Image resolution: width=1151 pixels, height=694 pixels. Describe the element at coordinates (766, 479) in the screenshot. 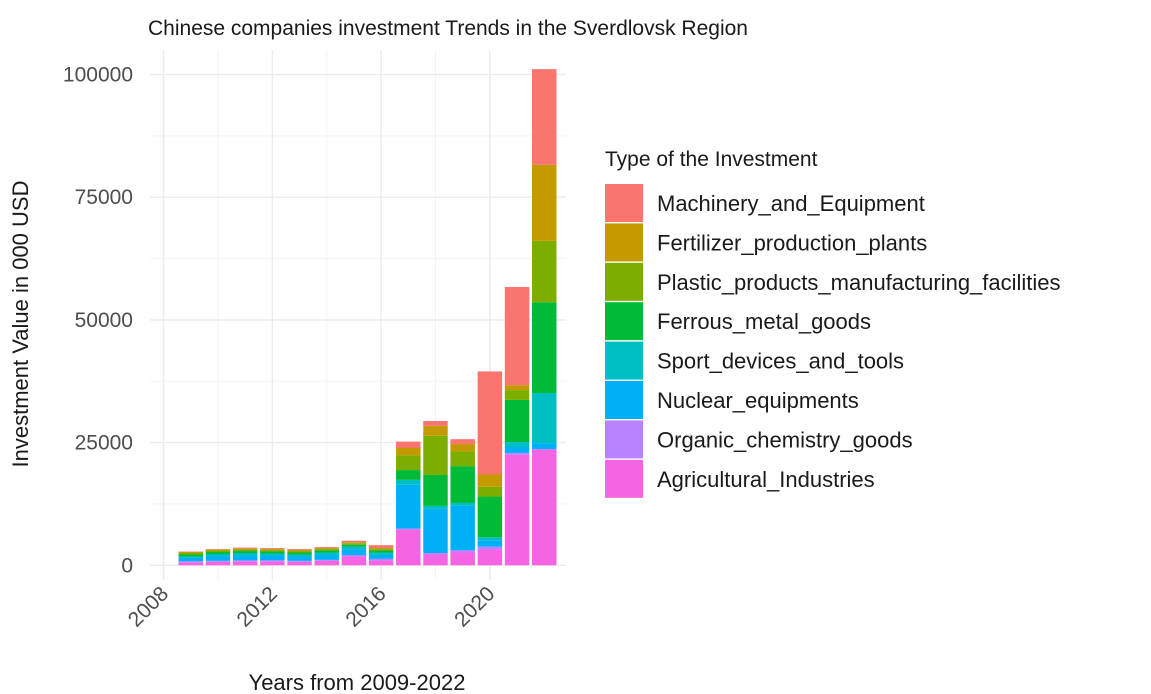

I see `legend-label: Agricultural_Industries` at that location.